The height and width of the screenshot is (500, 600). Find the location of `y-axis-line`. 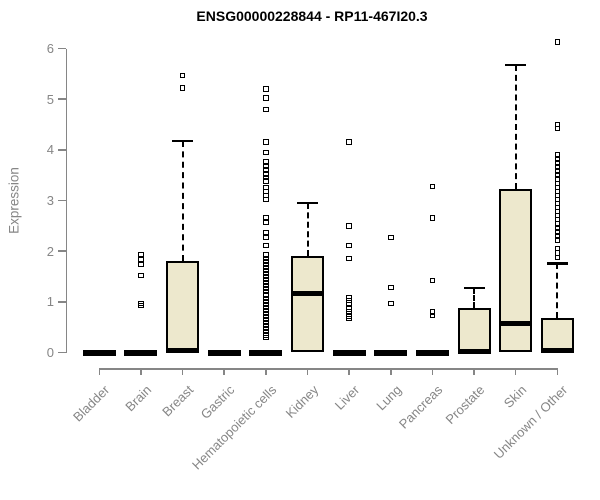

y-axis-line is located at coordinates (66, 200).